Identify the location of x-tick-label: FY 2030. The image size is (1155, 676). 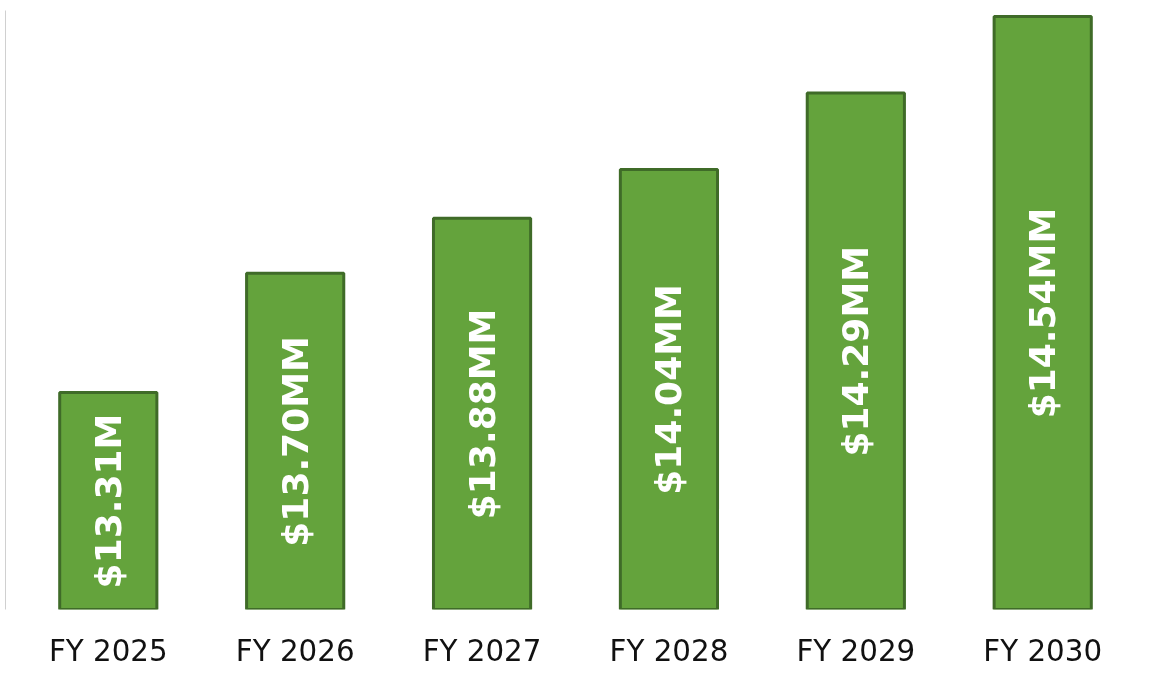
(1043, 650).